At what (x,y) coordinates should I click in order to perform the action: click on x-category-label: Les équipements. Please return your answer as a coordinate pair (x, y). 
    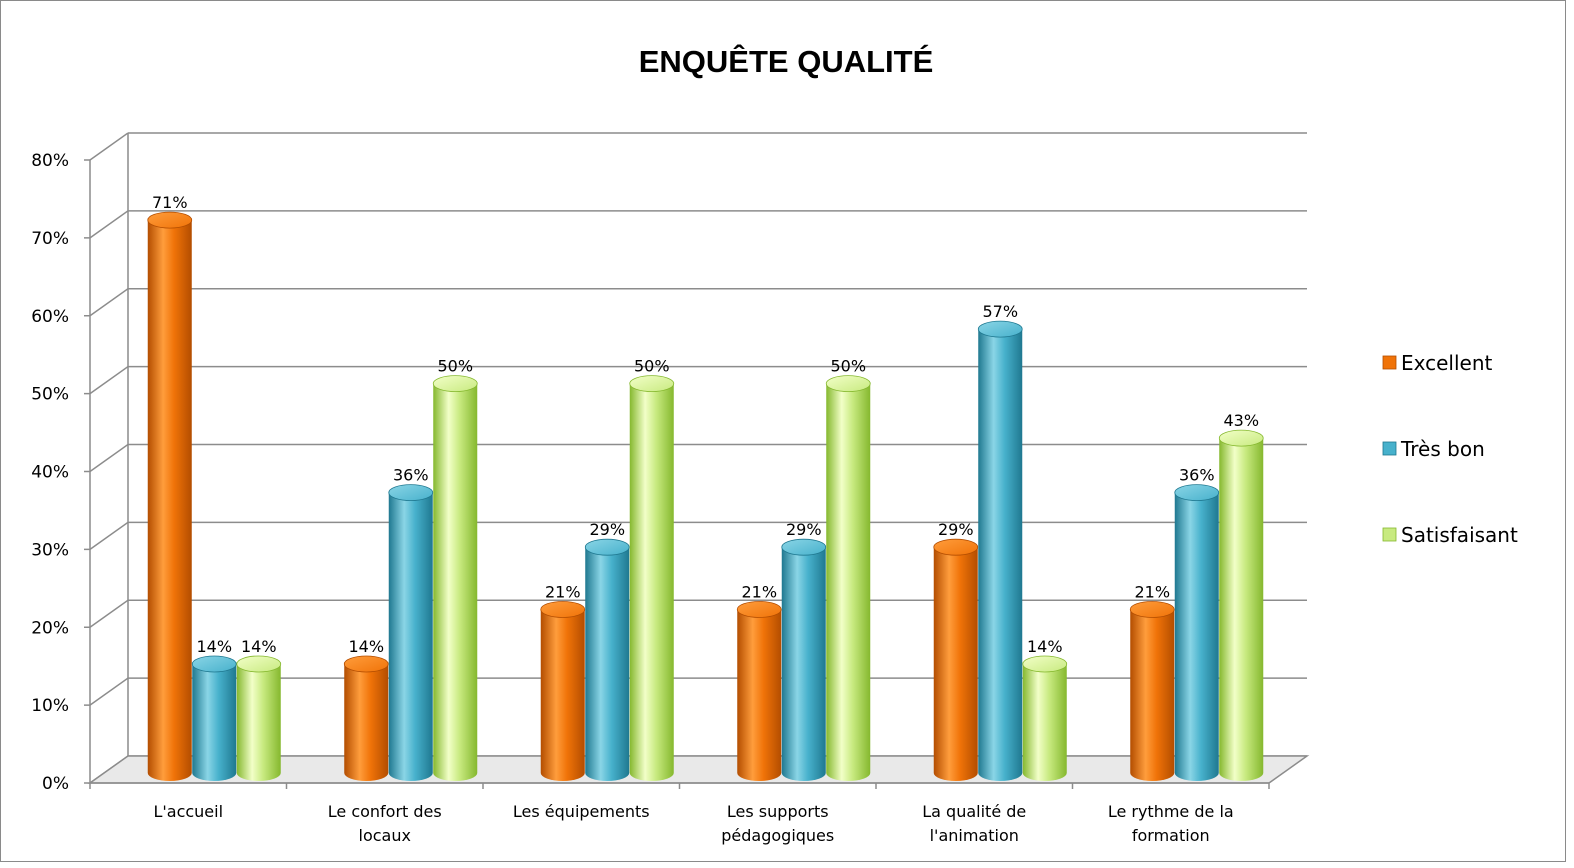
    Looking at the image, I should click on (581, 811).